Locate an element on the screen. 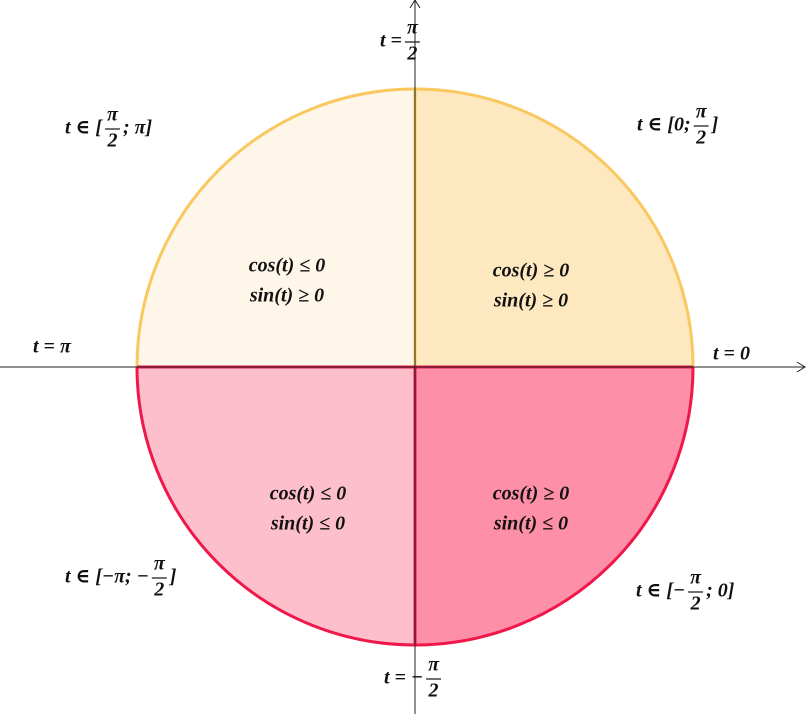 The height and width of the screenshot is (714, 807). y-arrow is located at coordinates (415, 4).